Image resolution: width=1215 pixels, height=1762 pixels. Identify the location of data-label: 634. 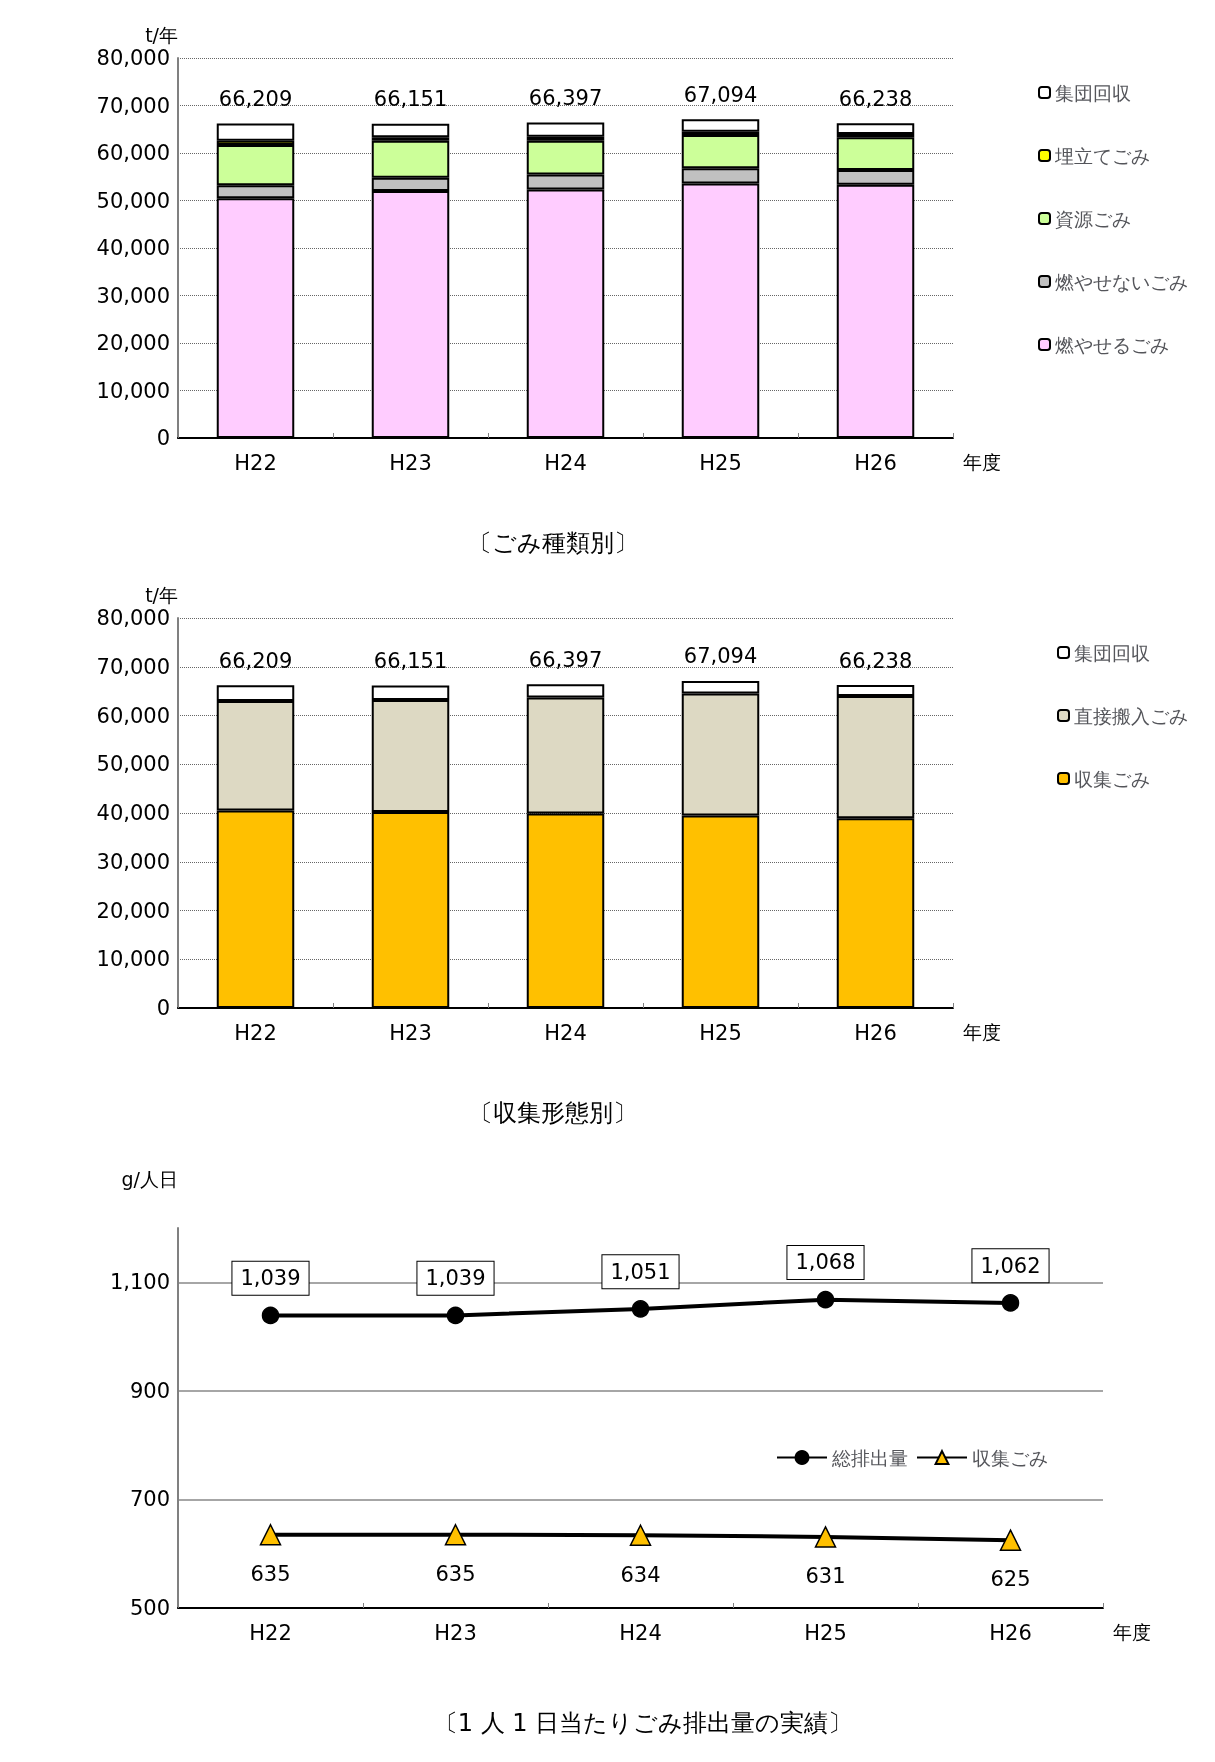
(640, 1574).